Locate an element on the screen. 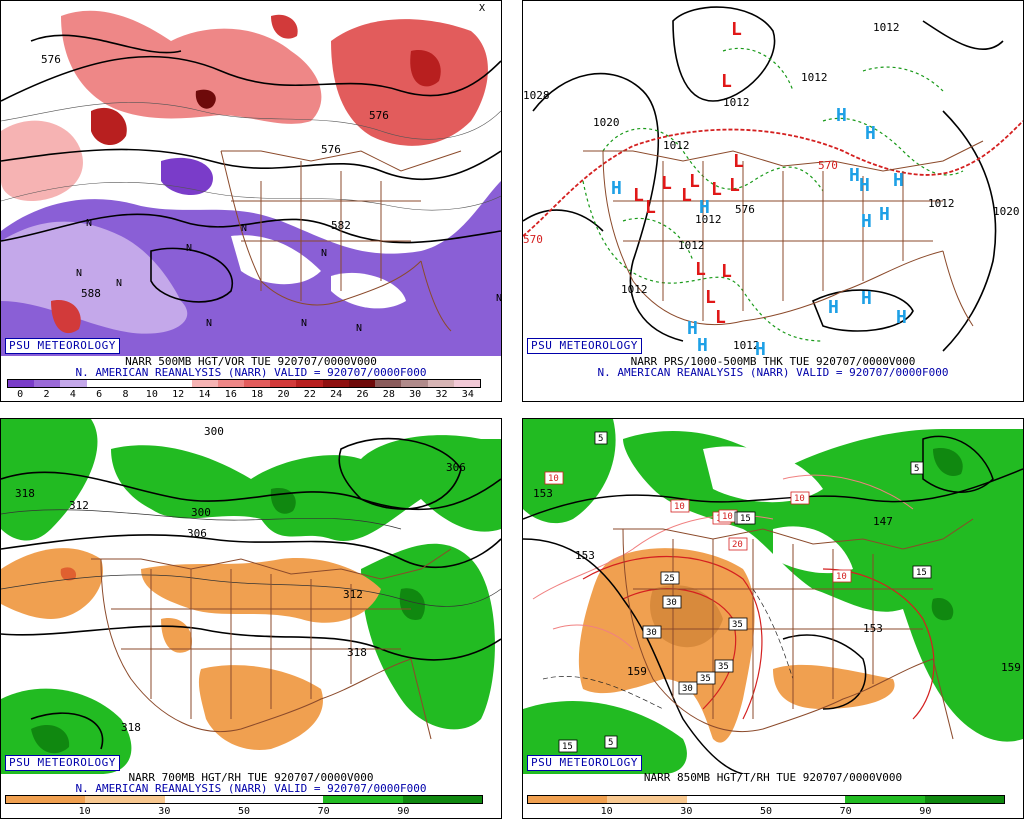 This screenshot has width=1024, height=819. vort-positive-clear is located at coordinates (94, 277).